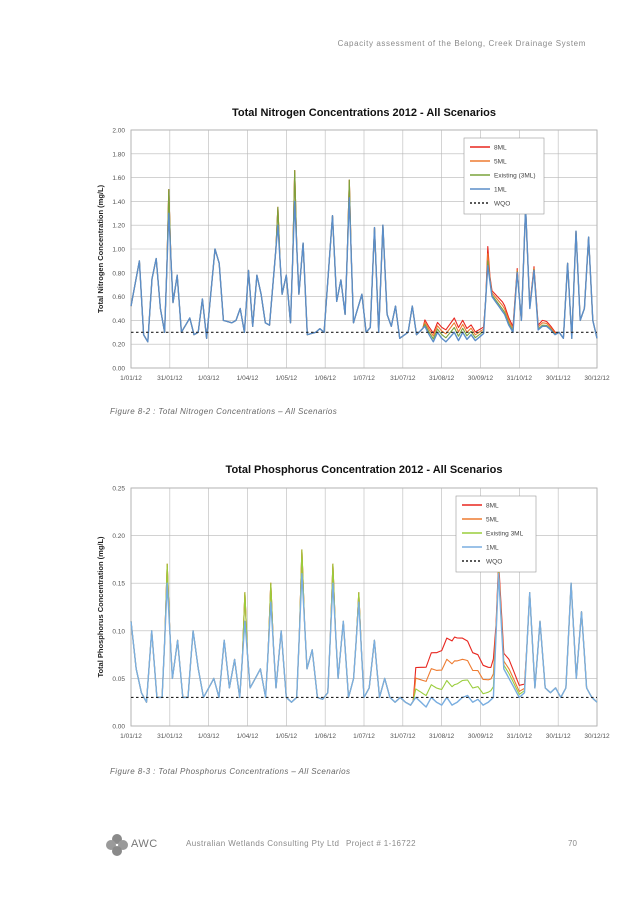 This screenshot has width=638, height=900. I want to click on legend-label: Existing (3ML), so click(515, 176).